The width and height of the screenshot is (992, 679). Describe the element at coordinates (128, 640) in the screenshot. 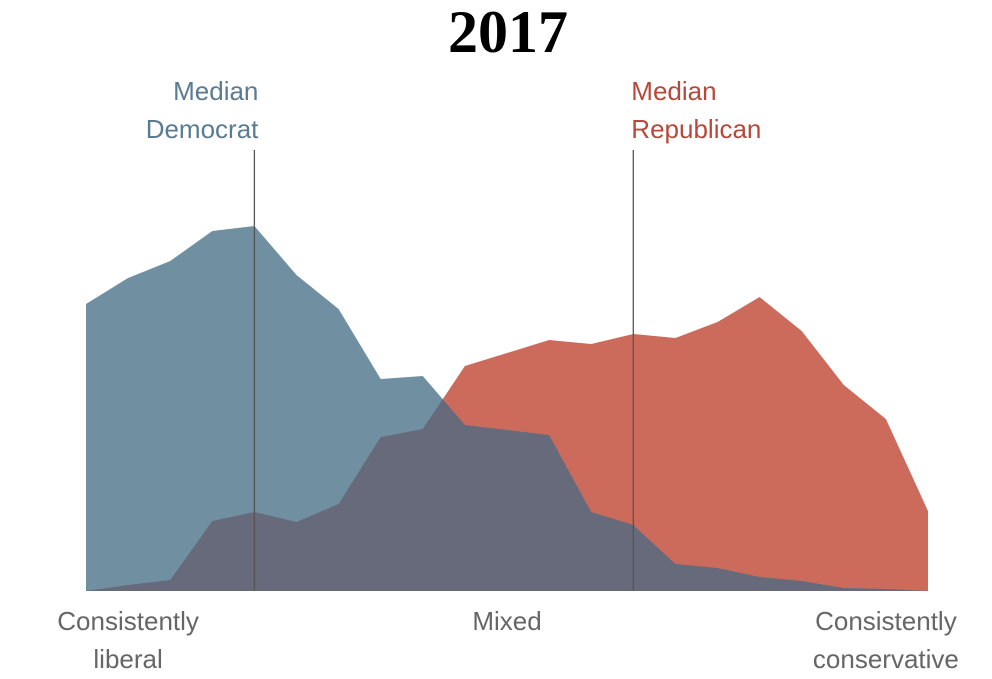

I see `x-tick-label: Consistently liberal` at that location.